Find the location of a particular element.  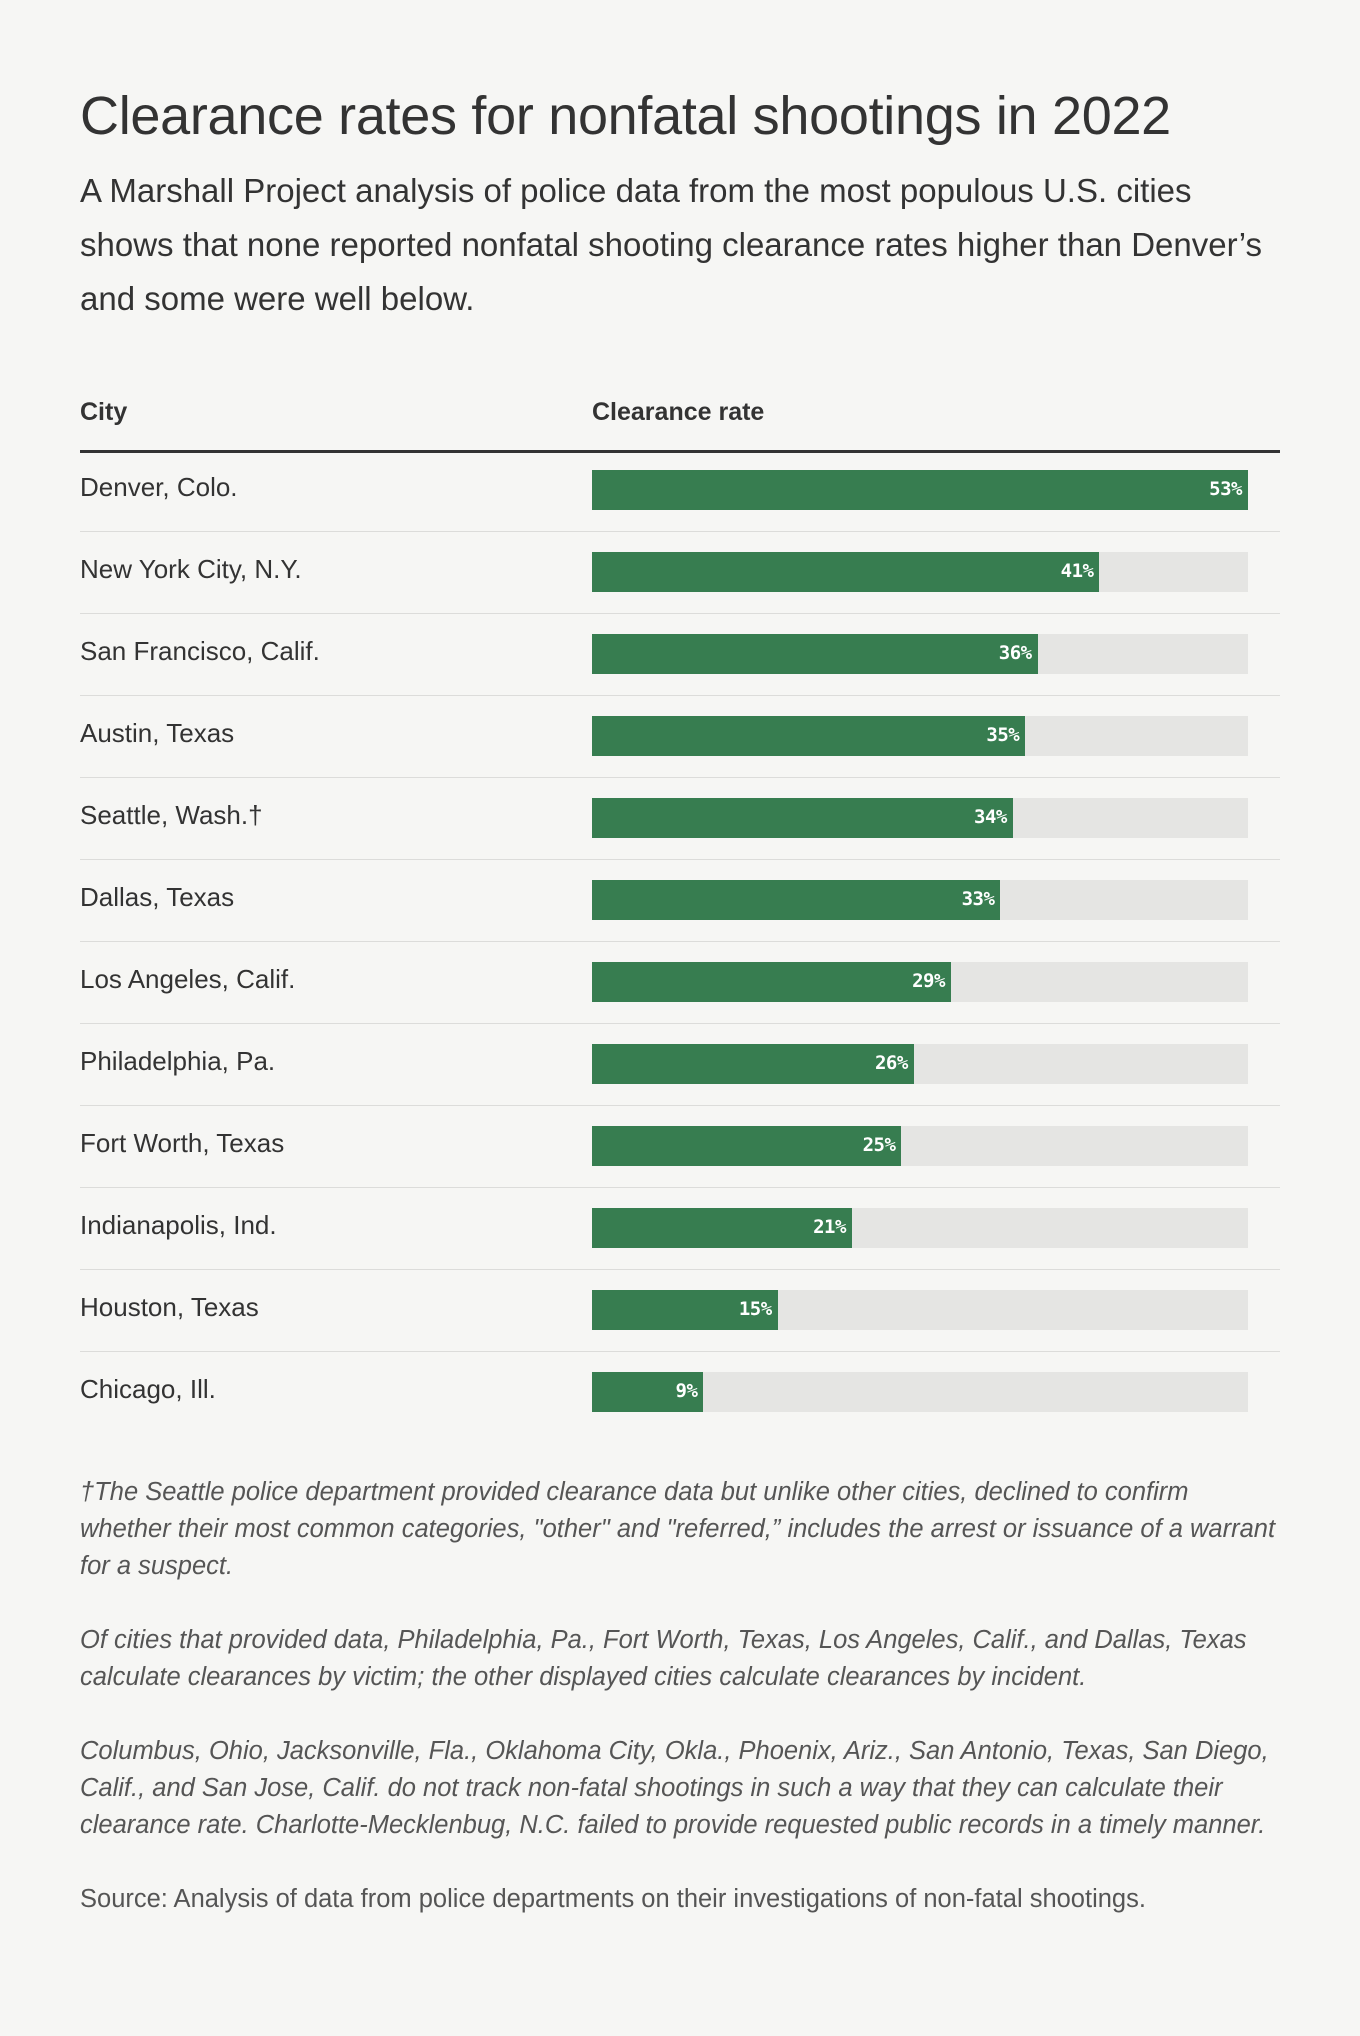

bar: 53% is located at coordinates (920, 490).